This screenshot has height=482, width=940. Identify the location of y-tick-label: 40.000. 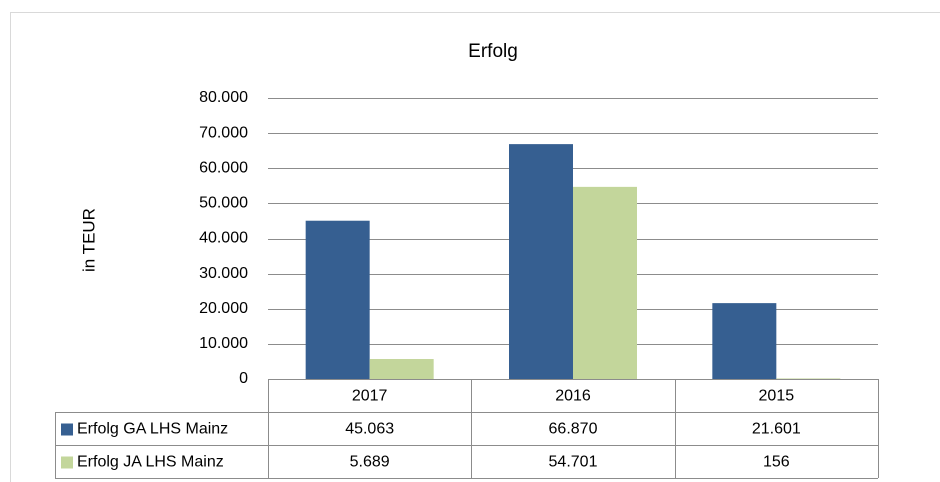
(223, 238).